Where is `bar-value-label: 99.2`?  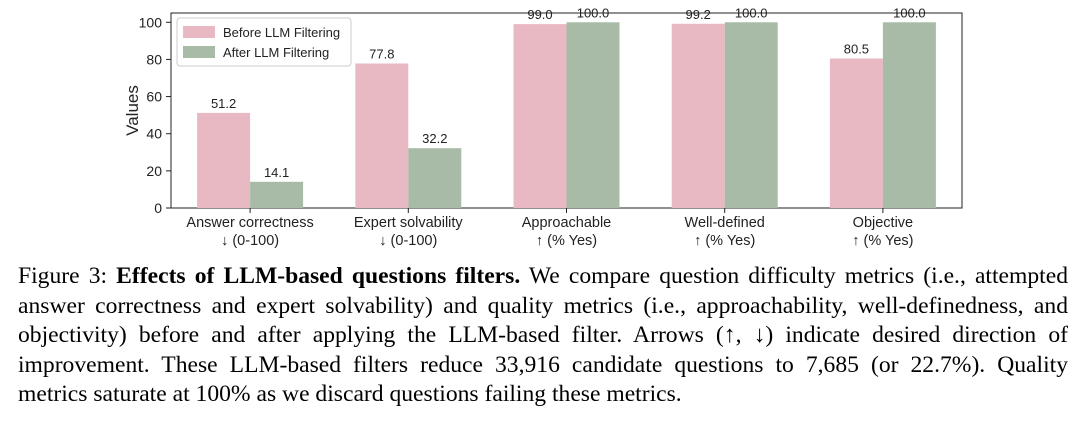
bar-value-label: 99.2 is located at coordinates (698, 14).